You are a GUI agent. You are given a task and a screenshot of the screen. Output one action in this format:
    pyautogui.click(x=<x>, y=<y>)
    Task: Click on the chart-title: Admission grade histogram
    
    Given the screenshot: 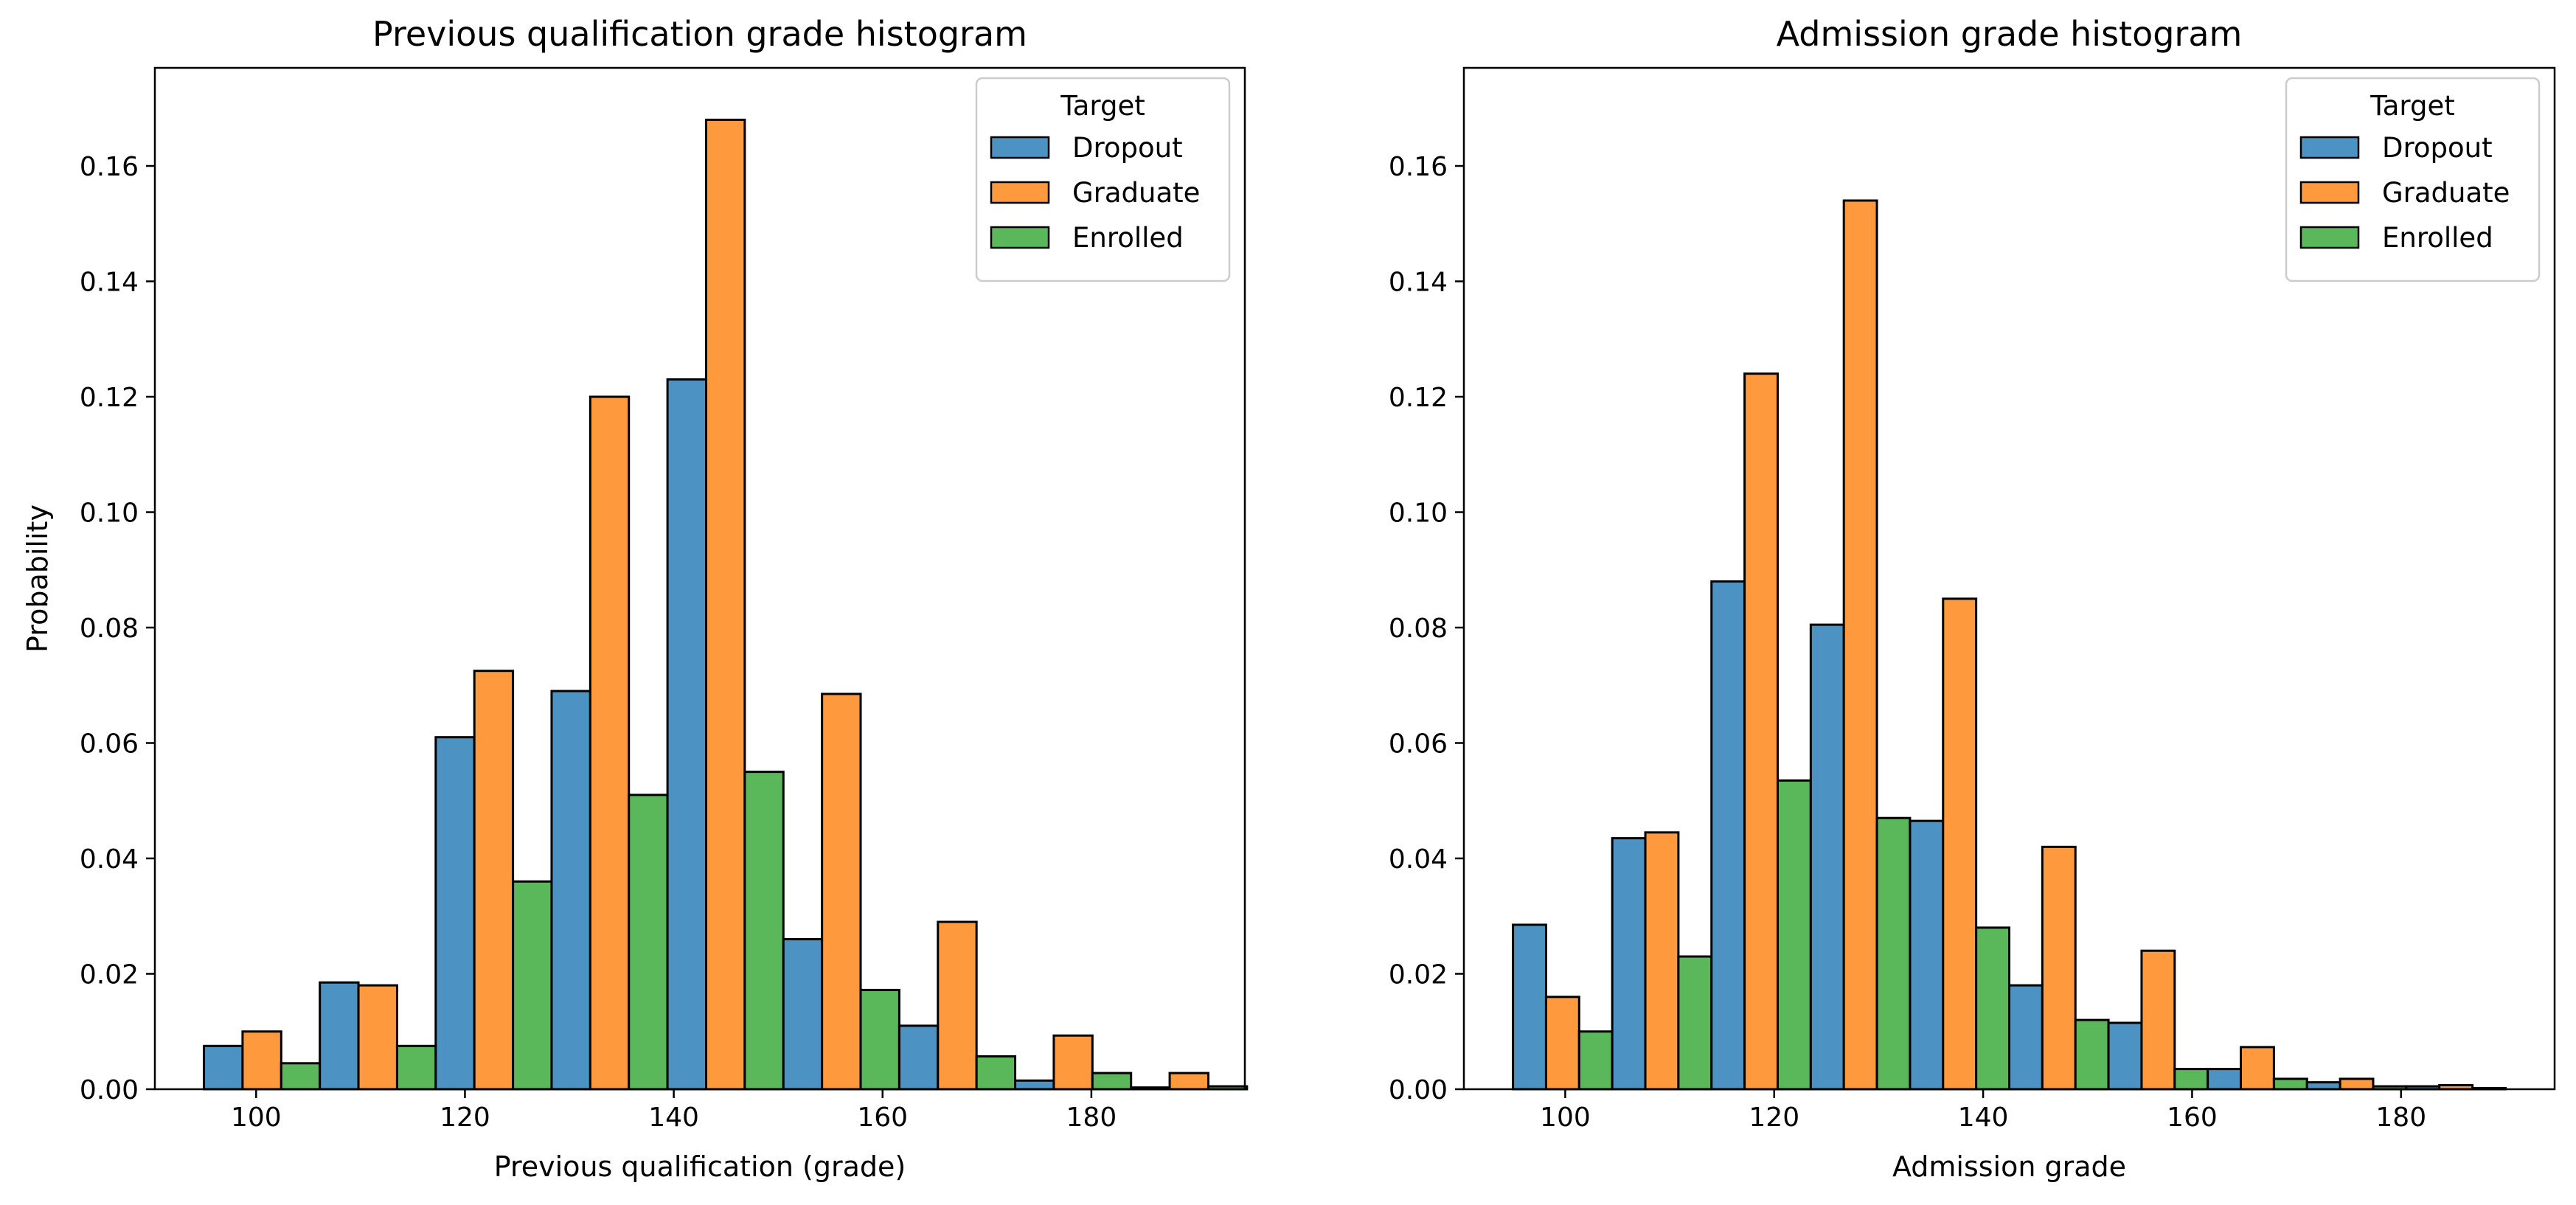 What is the action you would take?
    pyautogui.click(x=2010, y=34)
    